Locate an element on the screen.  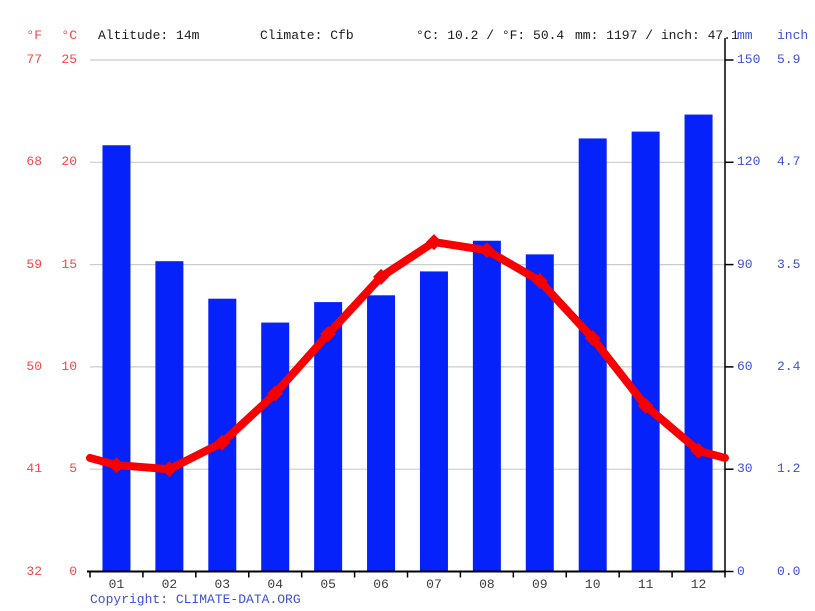
mm-axis-header: mm is located at coordinates (745, 35).